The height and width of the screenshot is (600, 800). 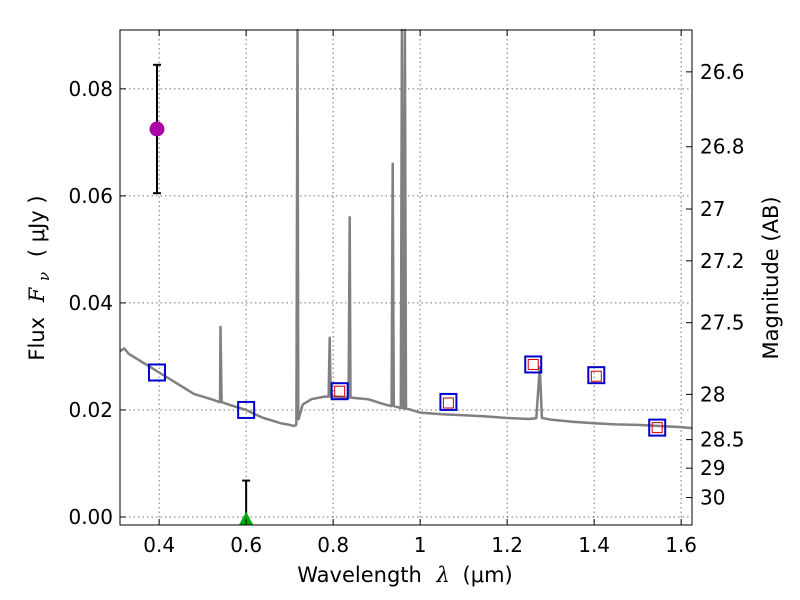 I want to click on y-axis-label-text: Flux, so click(x=37, y=339).